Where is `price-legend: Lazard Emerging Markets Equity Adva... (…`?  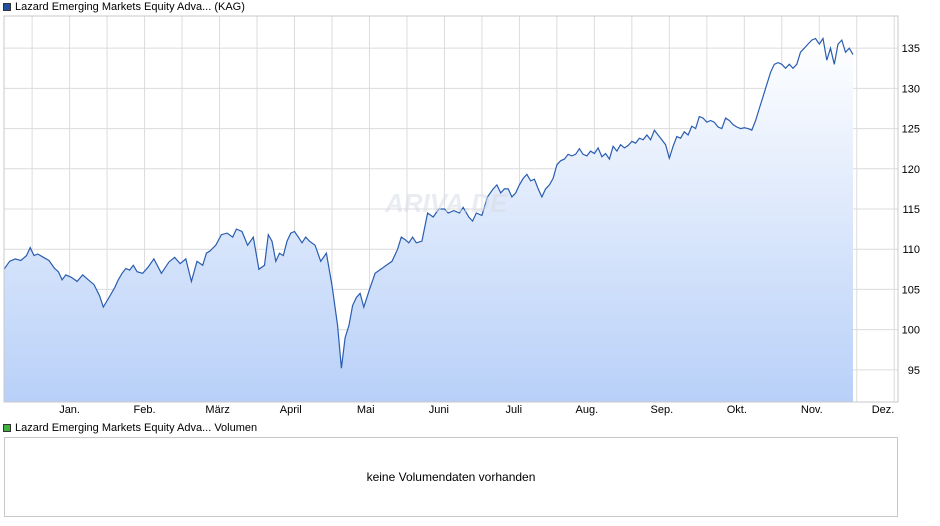
price-legend: Lazard Emerging Markets Equity Adva... (… is located at coordinates (124, 7).